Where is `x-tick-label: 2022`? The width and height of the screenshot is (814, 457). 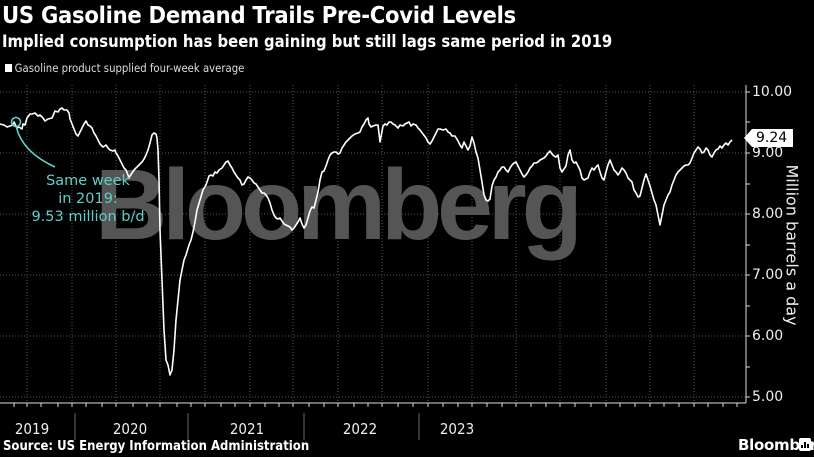
x-tick-label: 2022 is located at coordinates (360, 429).